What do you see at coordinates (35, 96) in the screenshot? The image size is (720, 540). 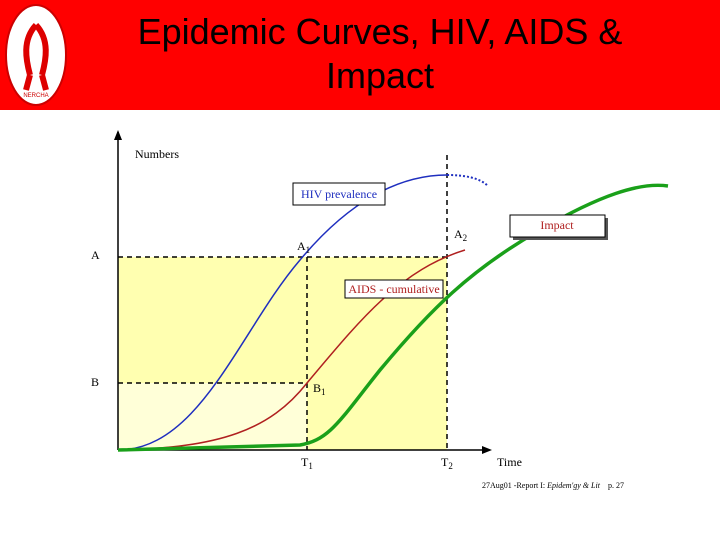 I see `logo-text: NERCHA` at bounding box center [35, 96].